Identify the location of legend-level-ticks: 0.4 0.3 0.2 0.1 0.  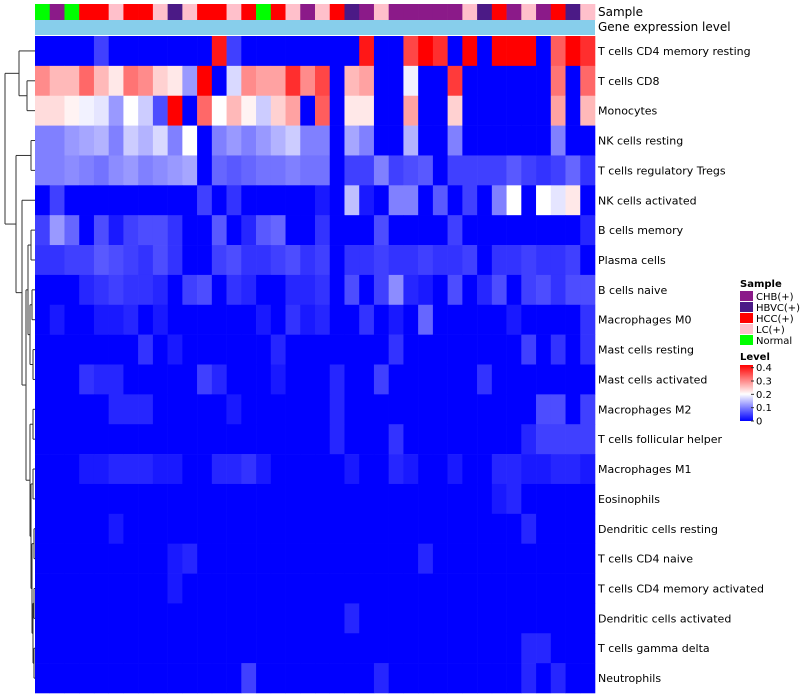
(761, 395).